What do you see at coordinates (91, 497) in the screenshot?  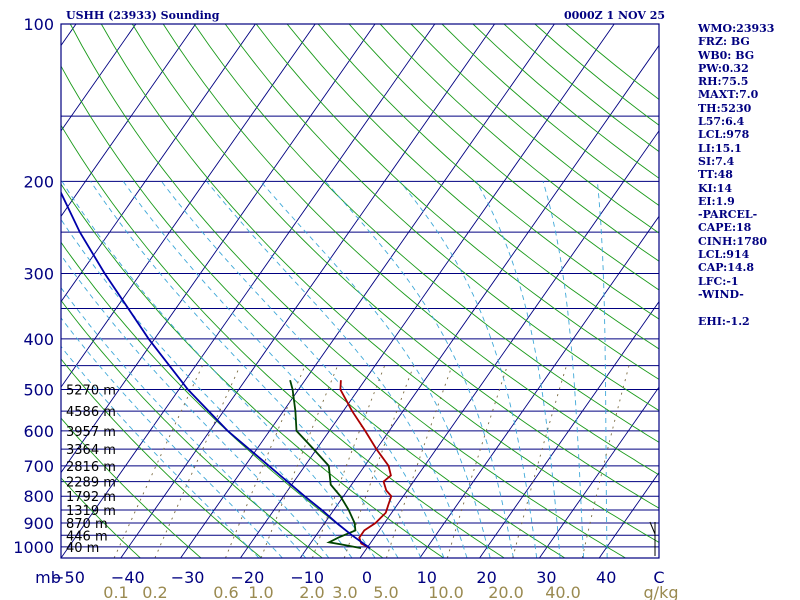 I see `height-label: 1792 m` at bounding box center [91, 497].